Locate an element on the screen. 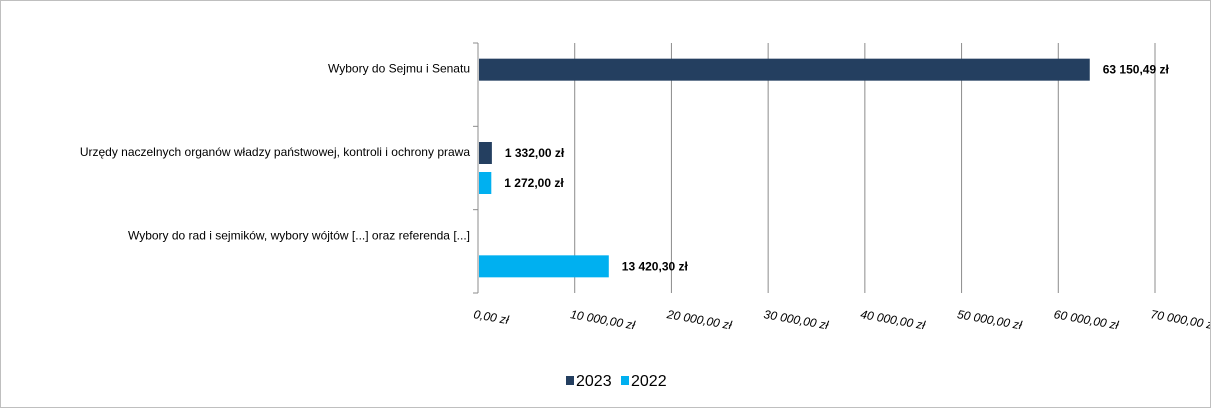 This screenshot has width=1211, height=408. tick-label: 10 000,00 zł is located at coordinates (602, 319).